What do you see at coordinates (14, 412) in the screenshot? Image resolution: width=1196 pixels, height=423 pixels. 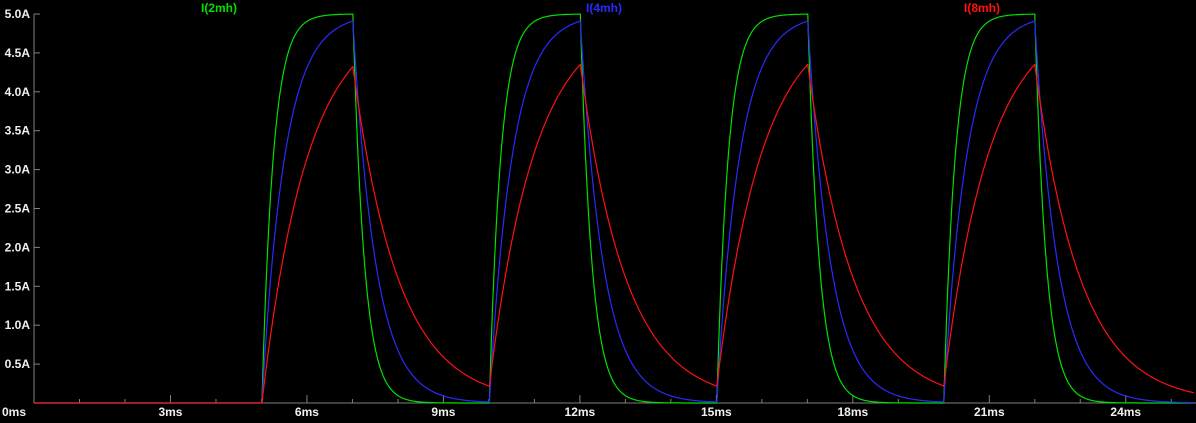 I see `x-tick-label: 0ms` at bounding box center [14, 412].